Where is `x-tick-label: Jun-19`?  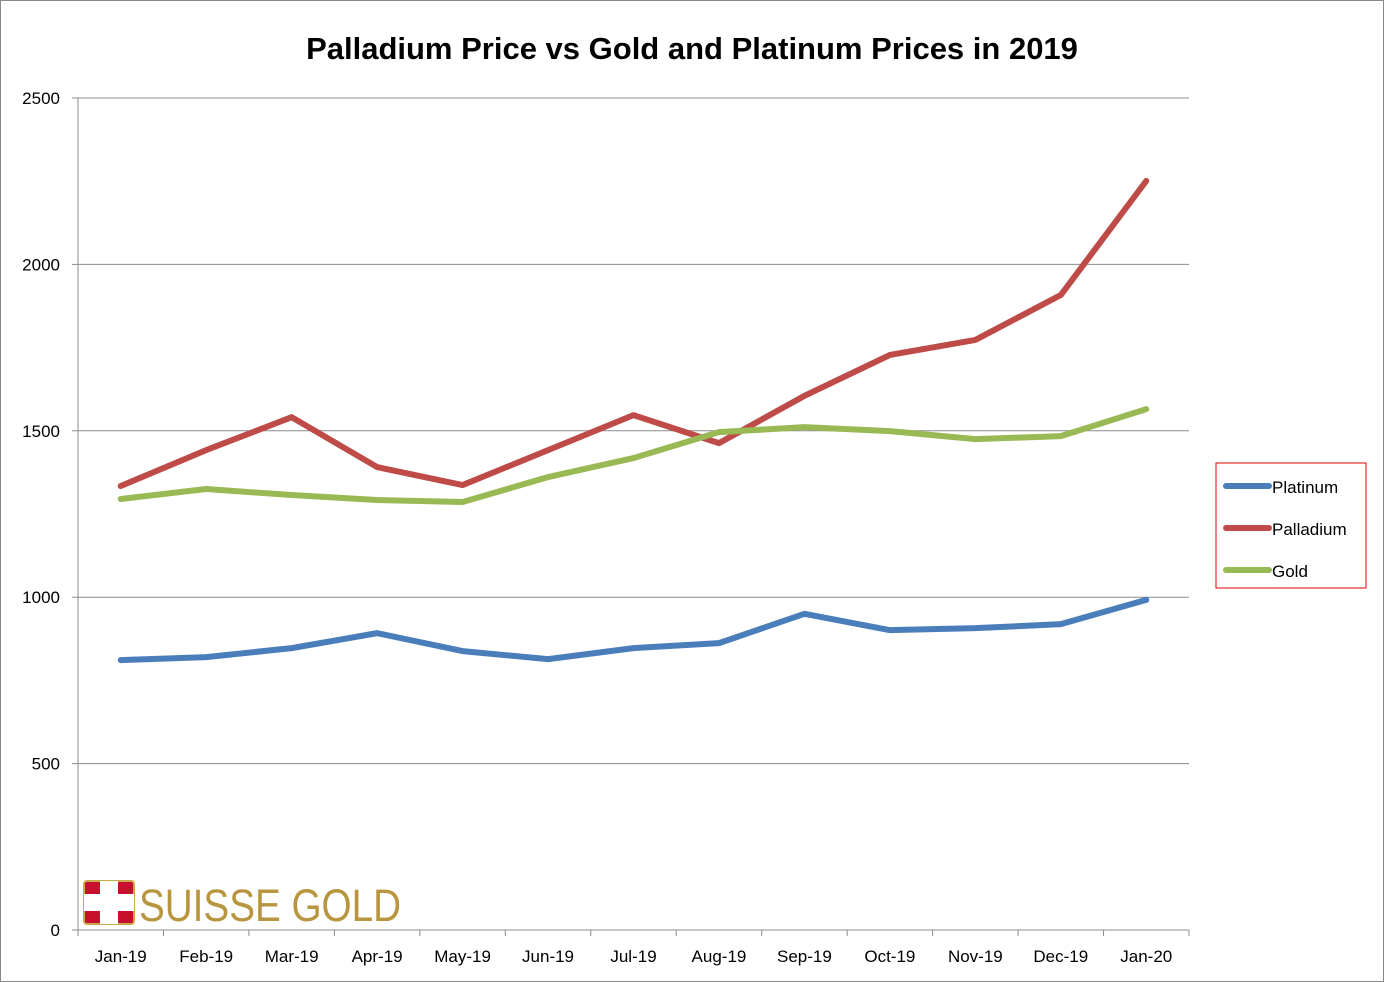
x-tick-label: Jun-19 is located at coordinates (548, 956).